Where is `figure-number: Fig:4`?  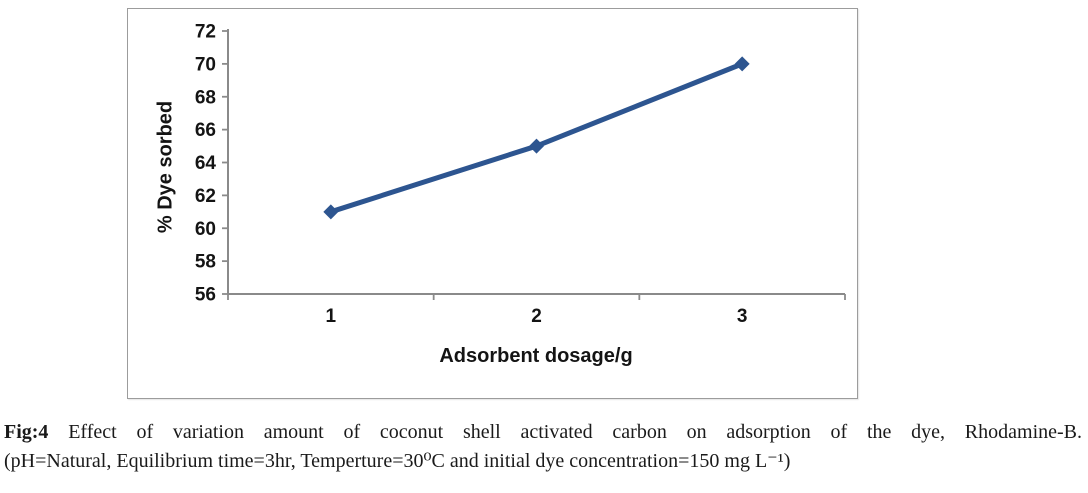
figure-number: Fig:4 is located at coordinates (26, 432).